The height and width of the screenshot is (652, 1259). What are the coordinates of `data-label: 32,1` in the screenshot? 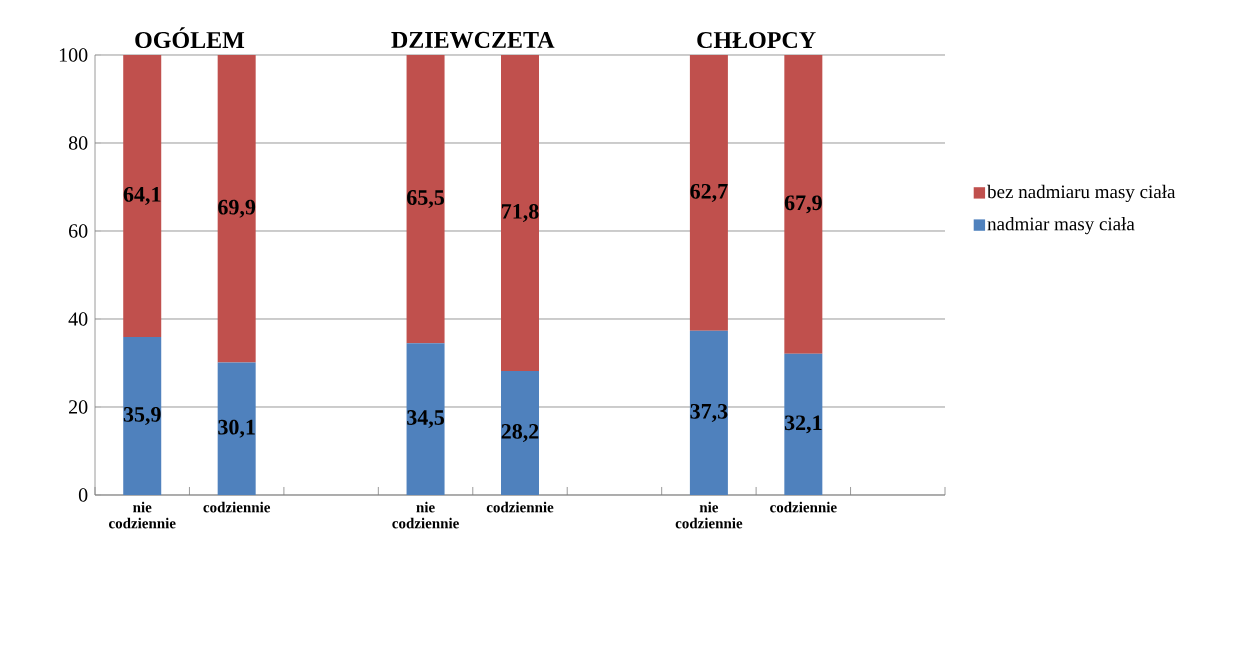 It's located at (803, 424).